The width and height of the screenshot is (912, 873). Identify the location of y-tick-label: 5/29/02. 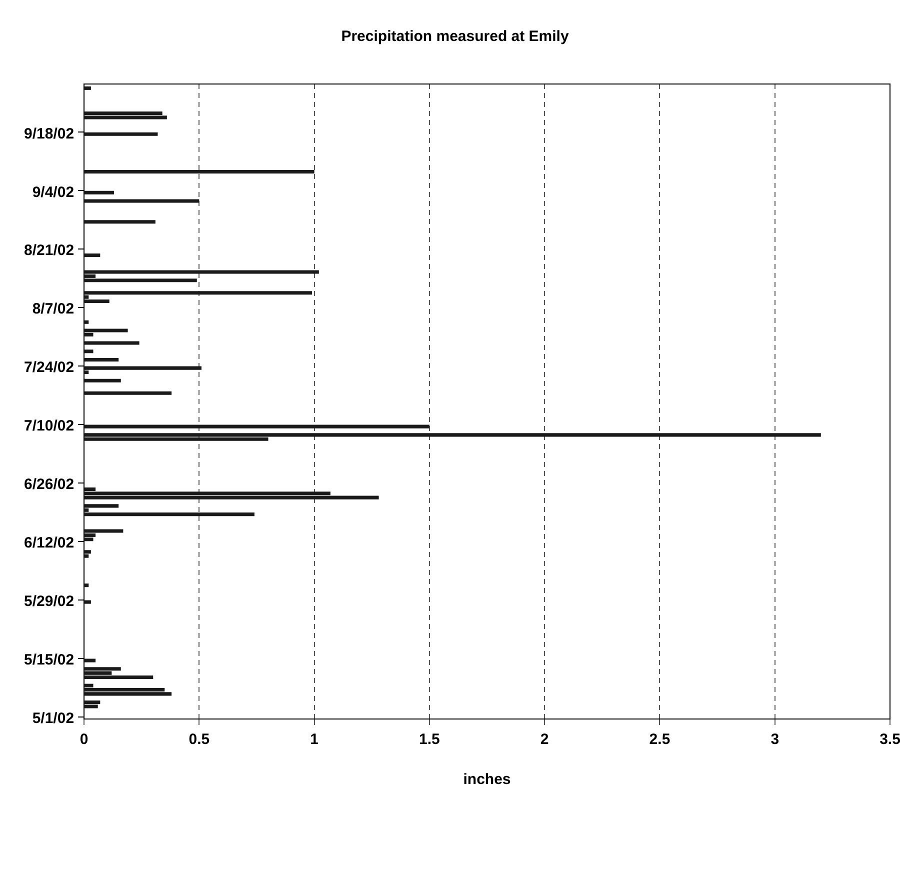
(49, 601).